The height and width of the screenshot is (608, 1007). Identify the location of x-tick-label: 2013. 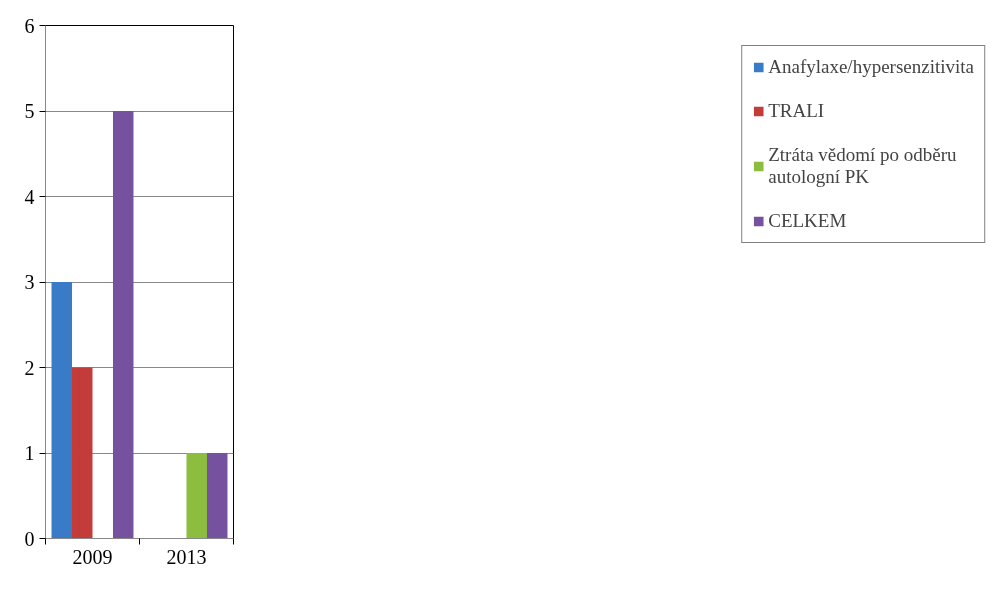
(186, 556).